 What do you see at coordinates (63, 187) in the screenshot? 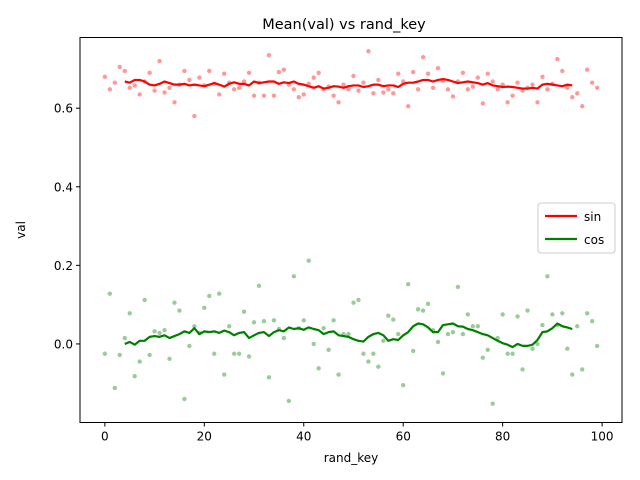
I see `y-tick-label: 0.4` at bounding box center [63, 187].